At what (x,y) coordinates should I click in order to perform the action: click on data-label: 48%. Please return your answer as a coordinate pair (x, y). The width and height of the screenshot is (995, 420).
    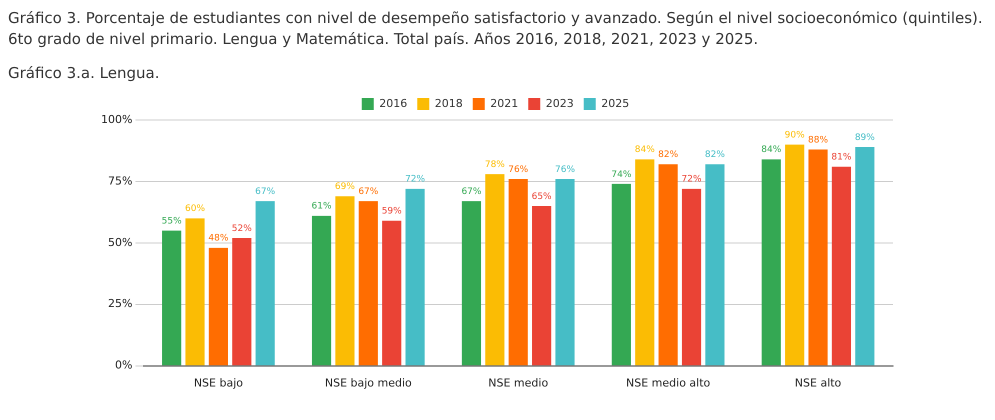
    Looking at the image, I should click on (218, 239).